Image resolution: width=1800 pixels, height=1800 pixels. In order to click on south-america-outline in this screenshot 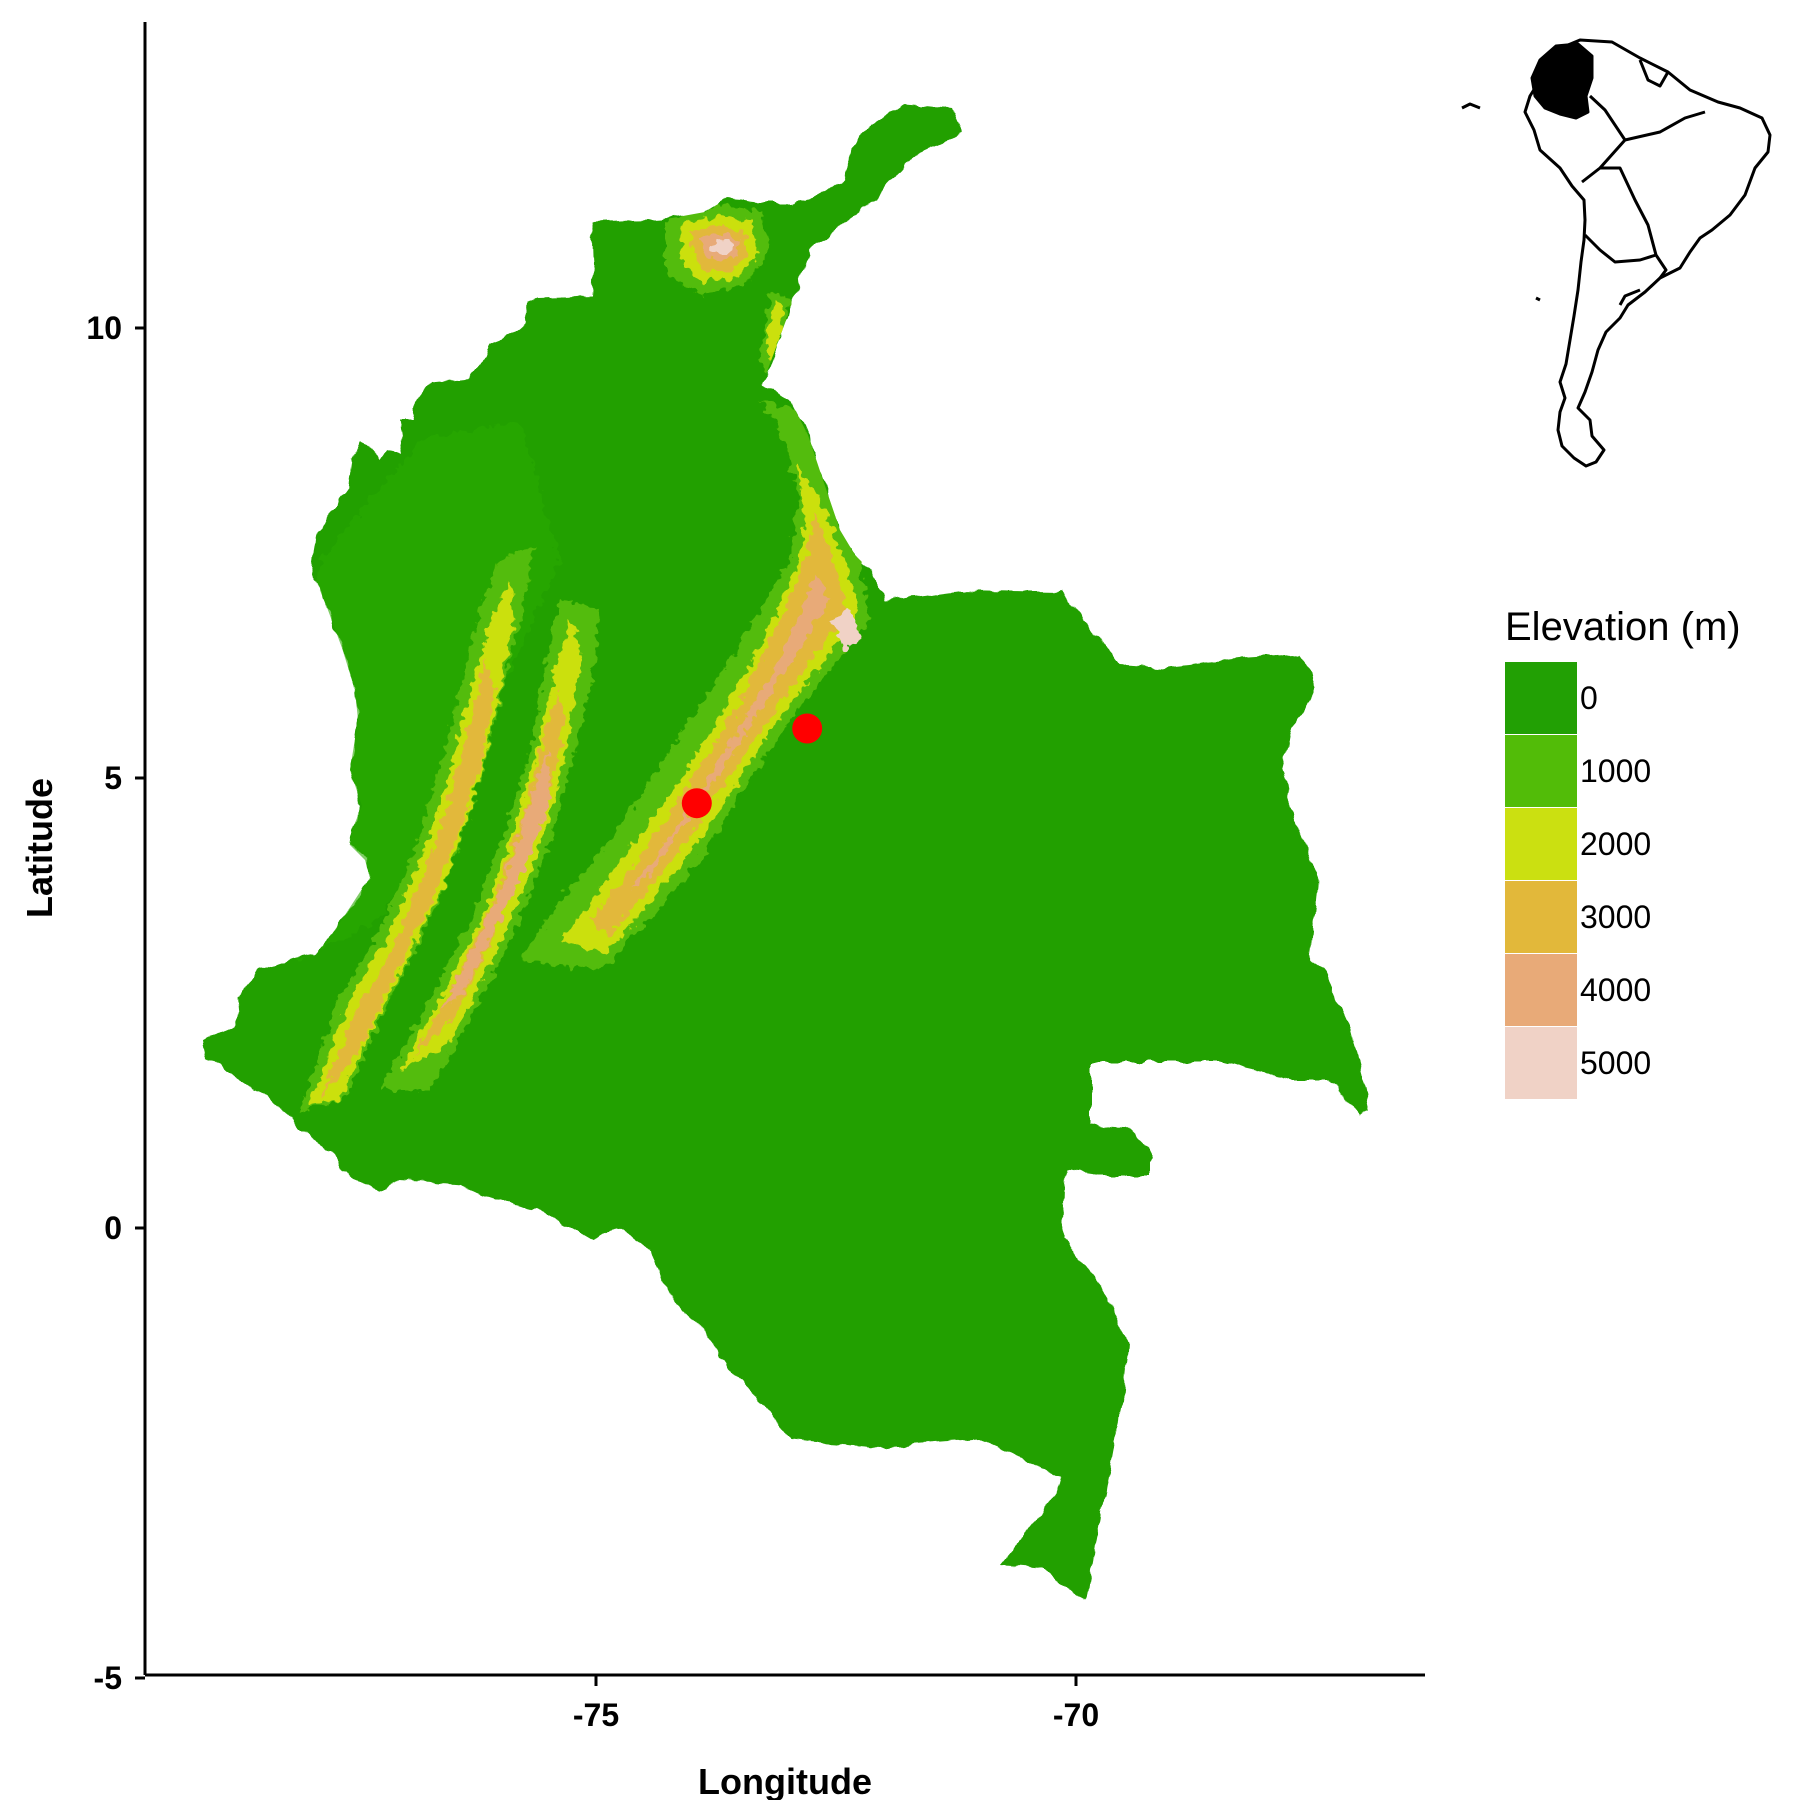, I will do `click(1647, 253)`.